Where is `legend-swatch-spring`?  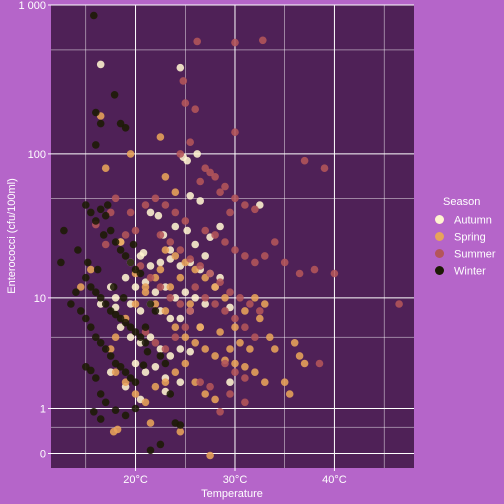 legend-swatch-spring is located at coordinates (439, 236).